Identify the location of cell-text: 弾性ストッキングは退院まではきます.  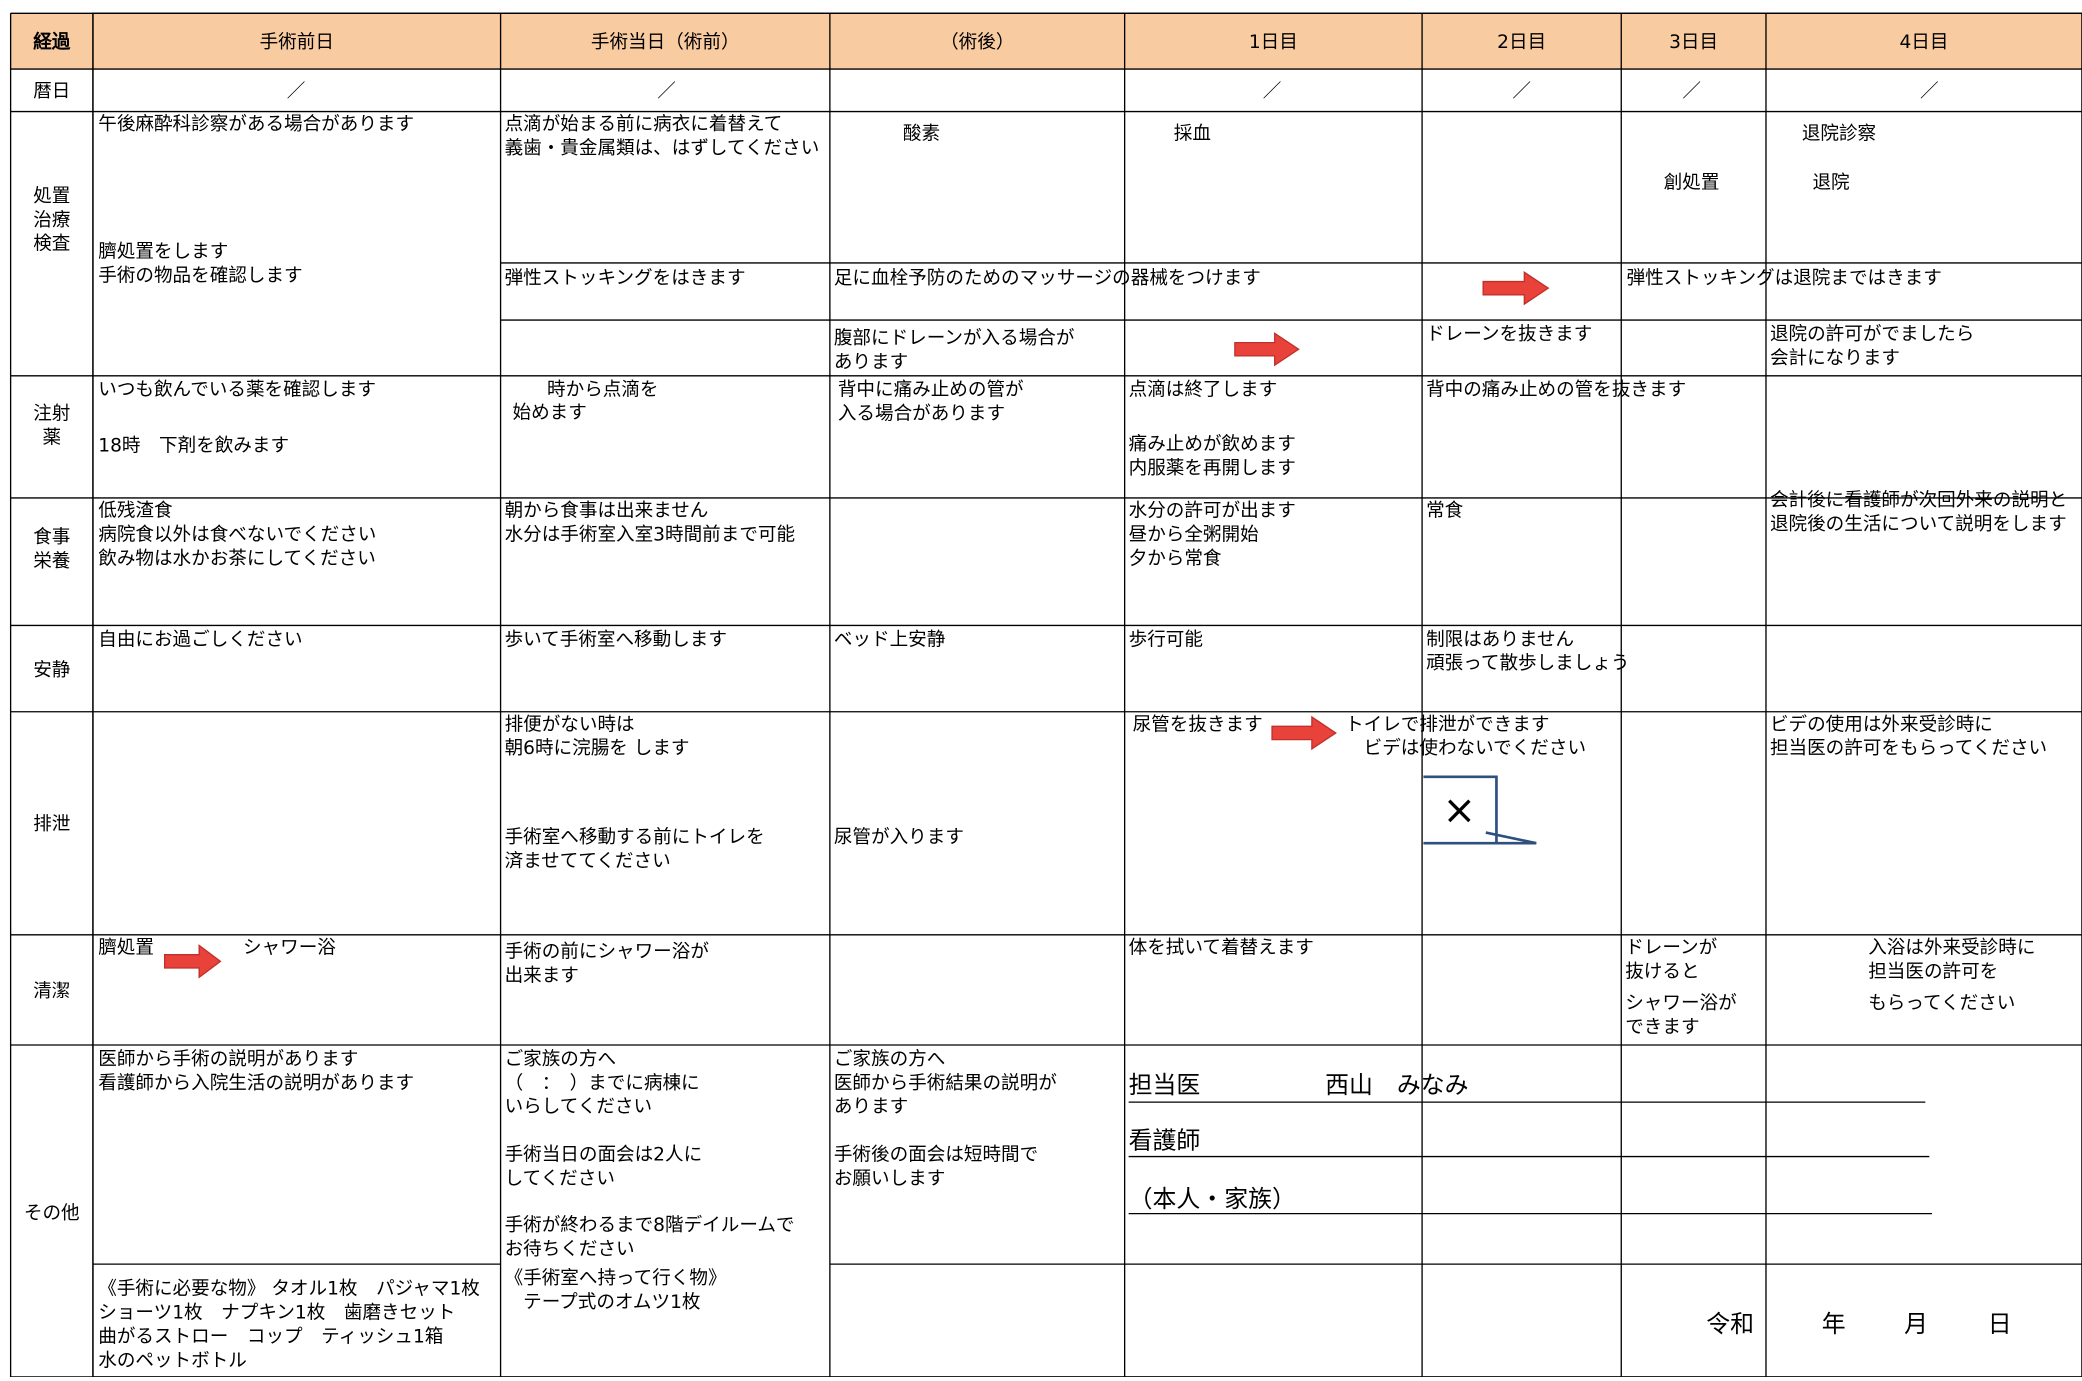
(1784, 278).